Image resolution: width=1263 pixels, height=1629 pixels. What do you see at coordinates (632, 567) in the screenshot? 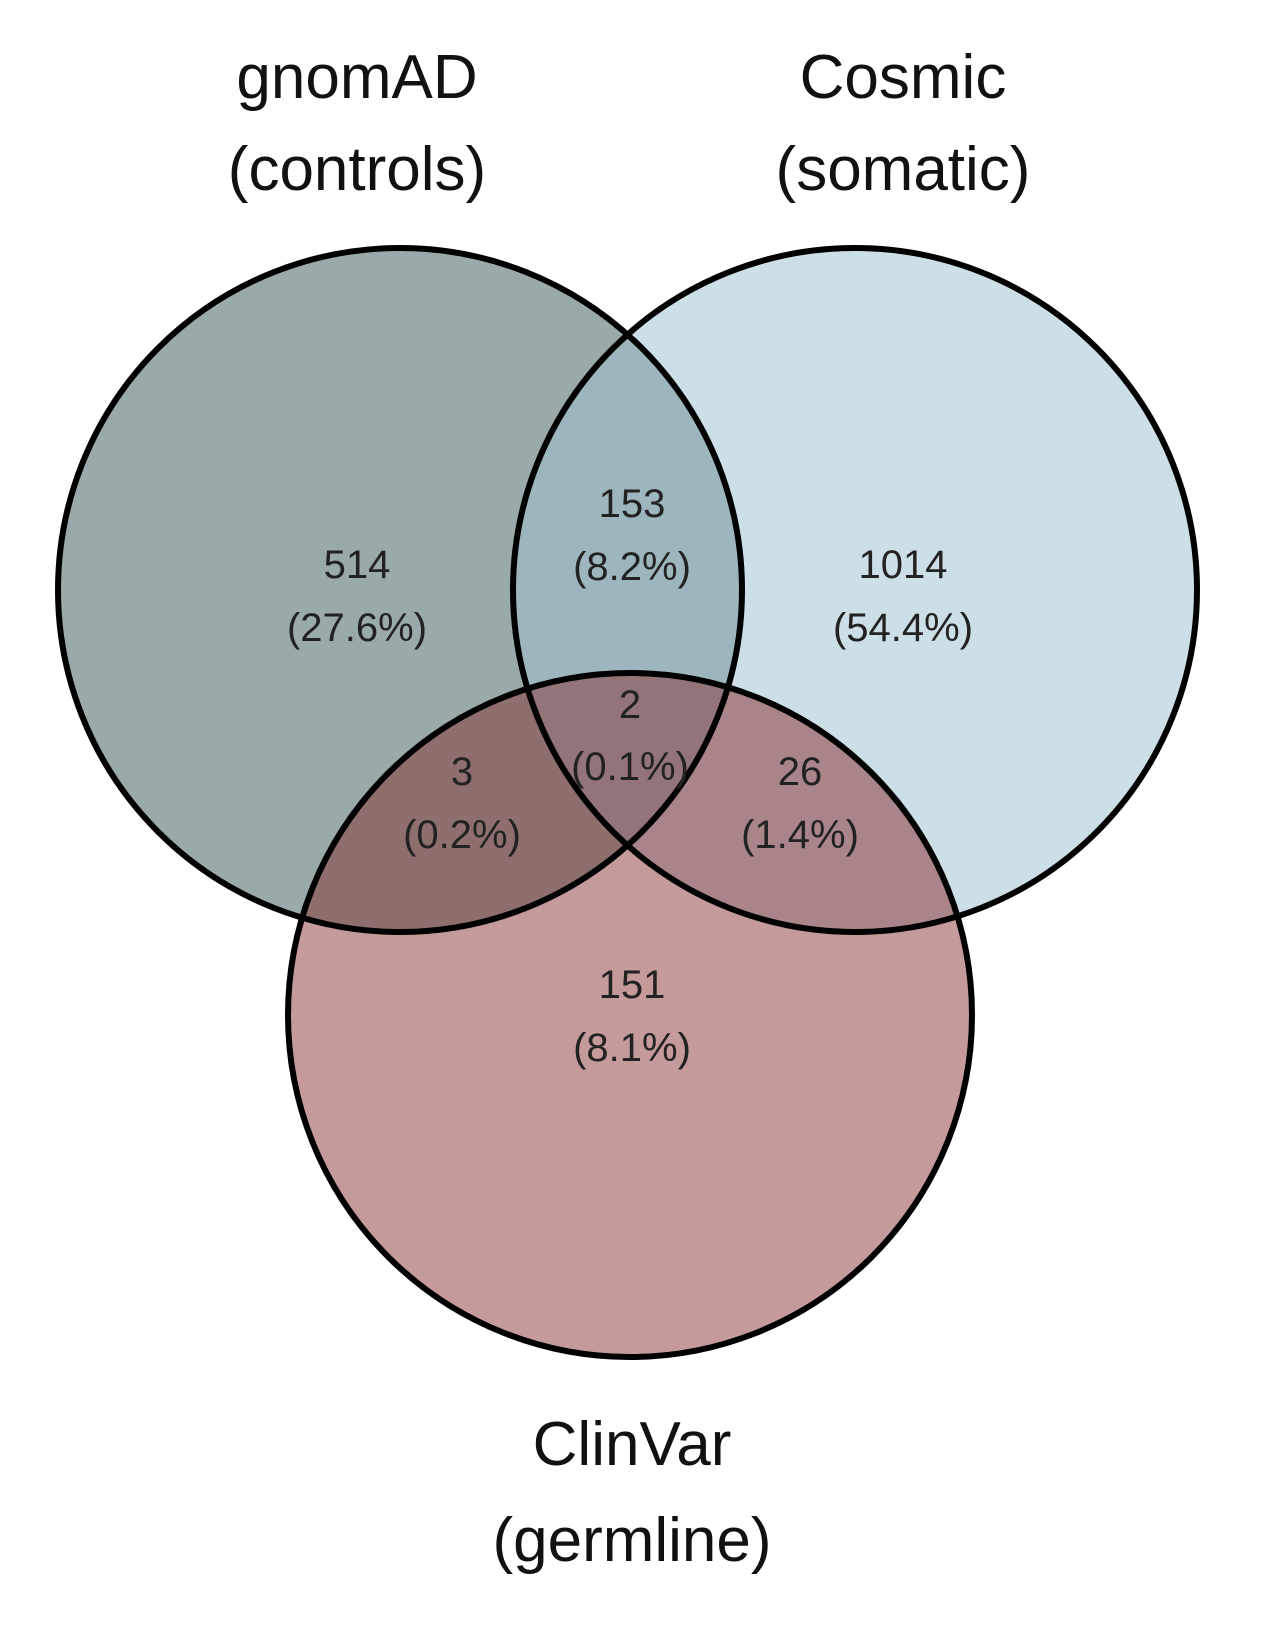
I see `gnomad-cosmic-percent: (8.2%)` at bounding box center [632, 567].